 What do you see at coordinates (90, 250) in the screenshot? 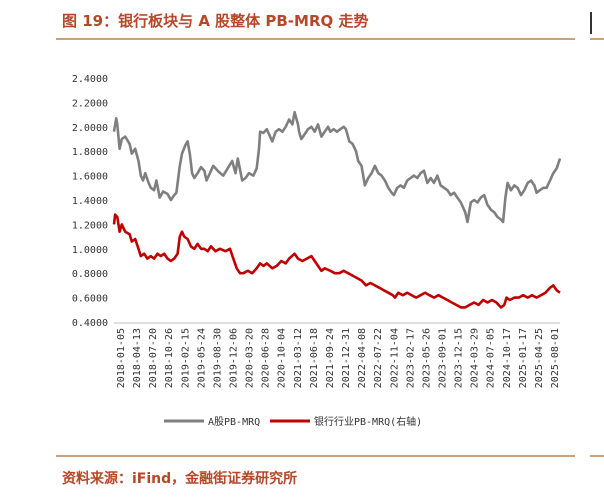
I see `y-tick-label: 1.0000` at bounding box center [90, 250].